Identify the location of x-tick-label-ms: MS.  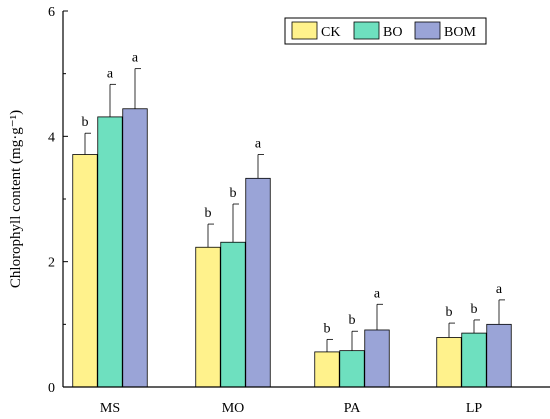
(110, 408).